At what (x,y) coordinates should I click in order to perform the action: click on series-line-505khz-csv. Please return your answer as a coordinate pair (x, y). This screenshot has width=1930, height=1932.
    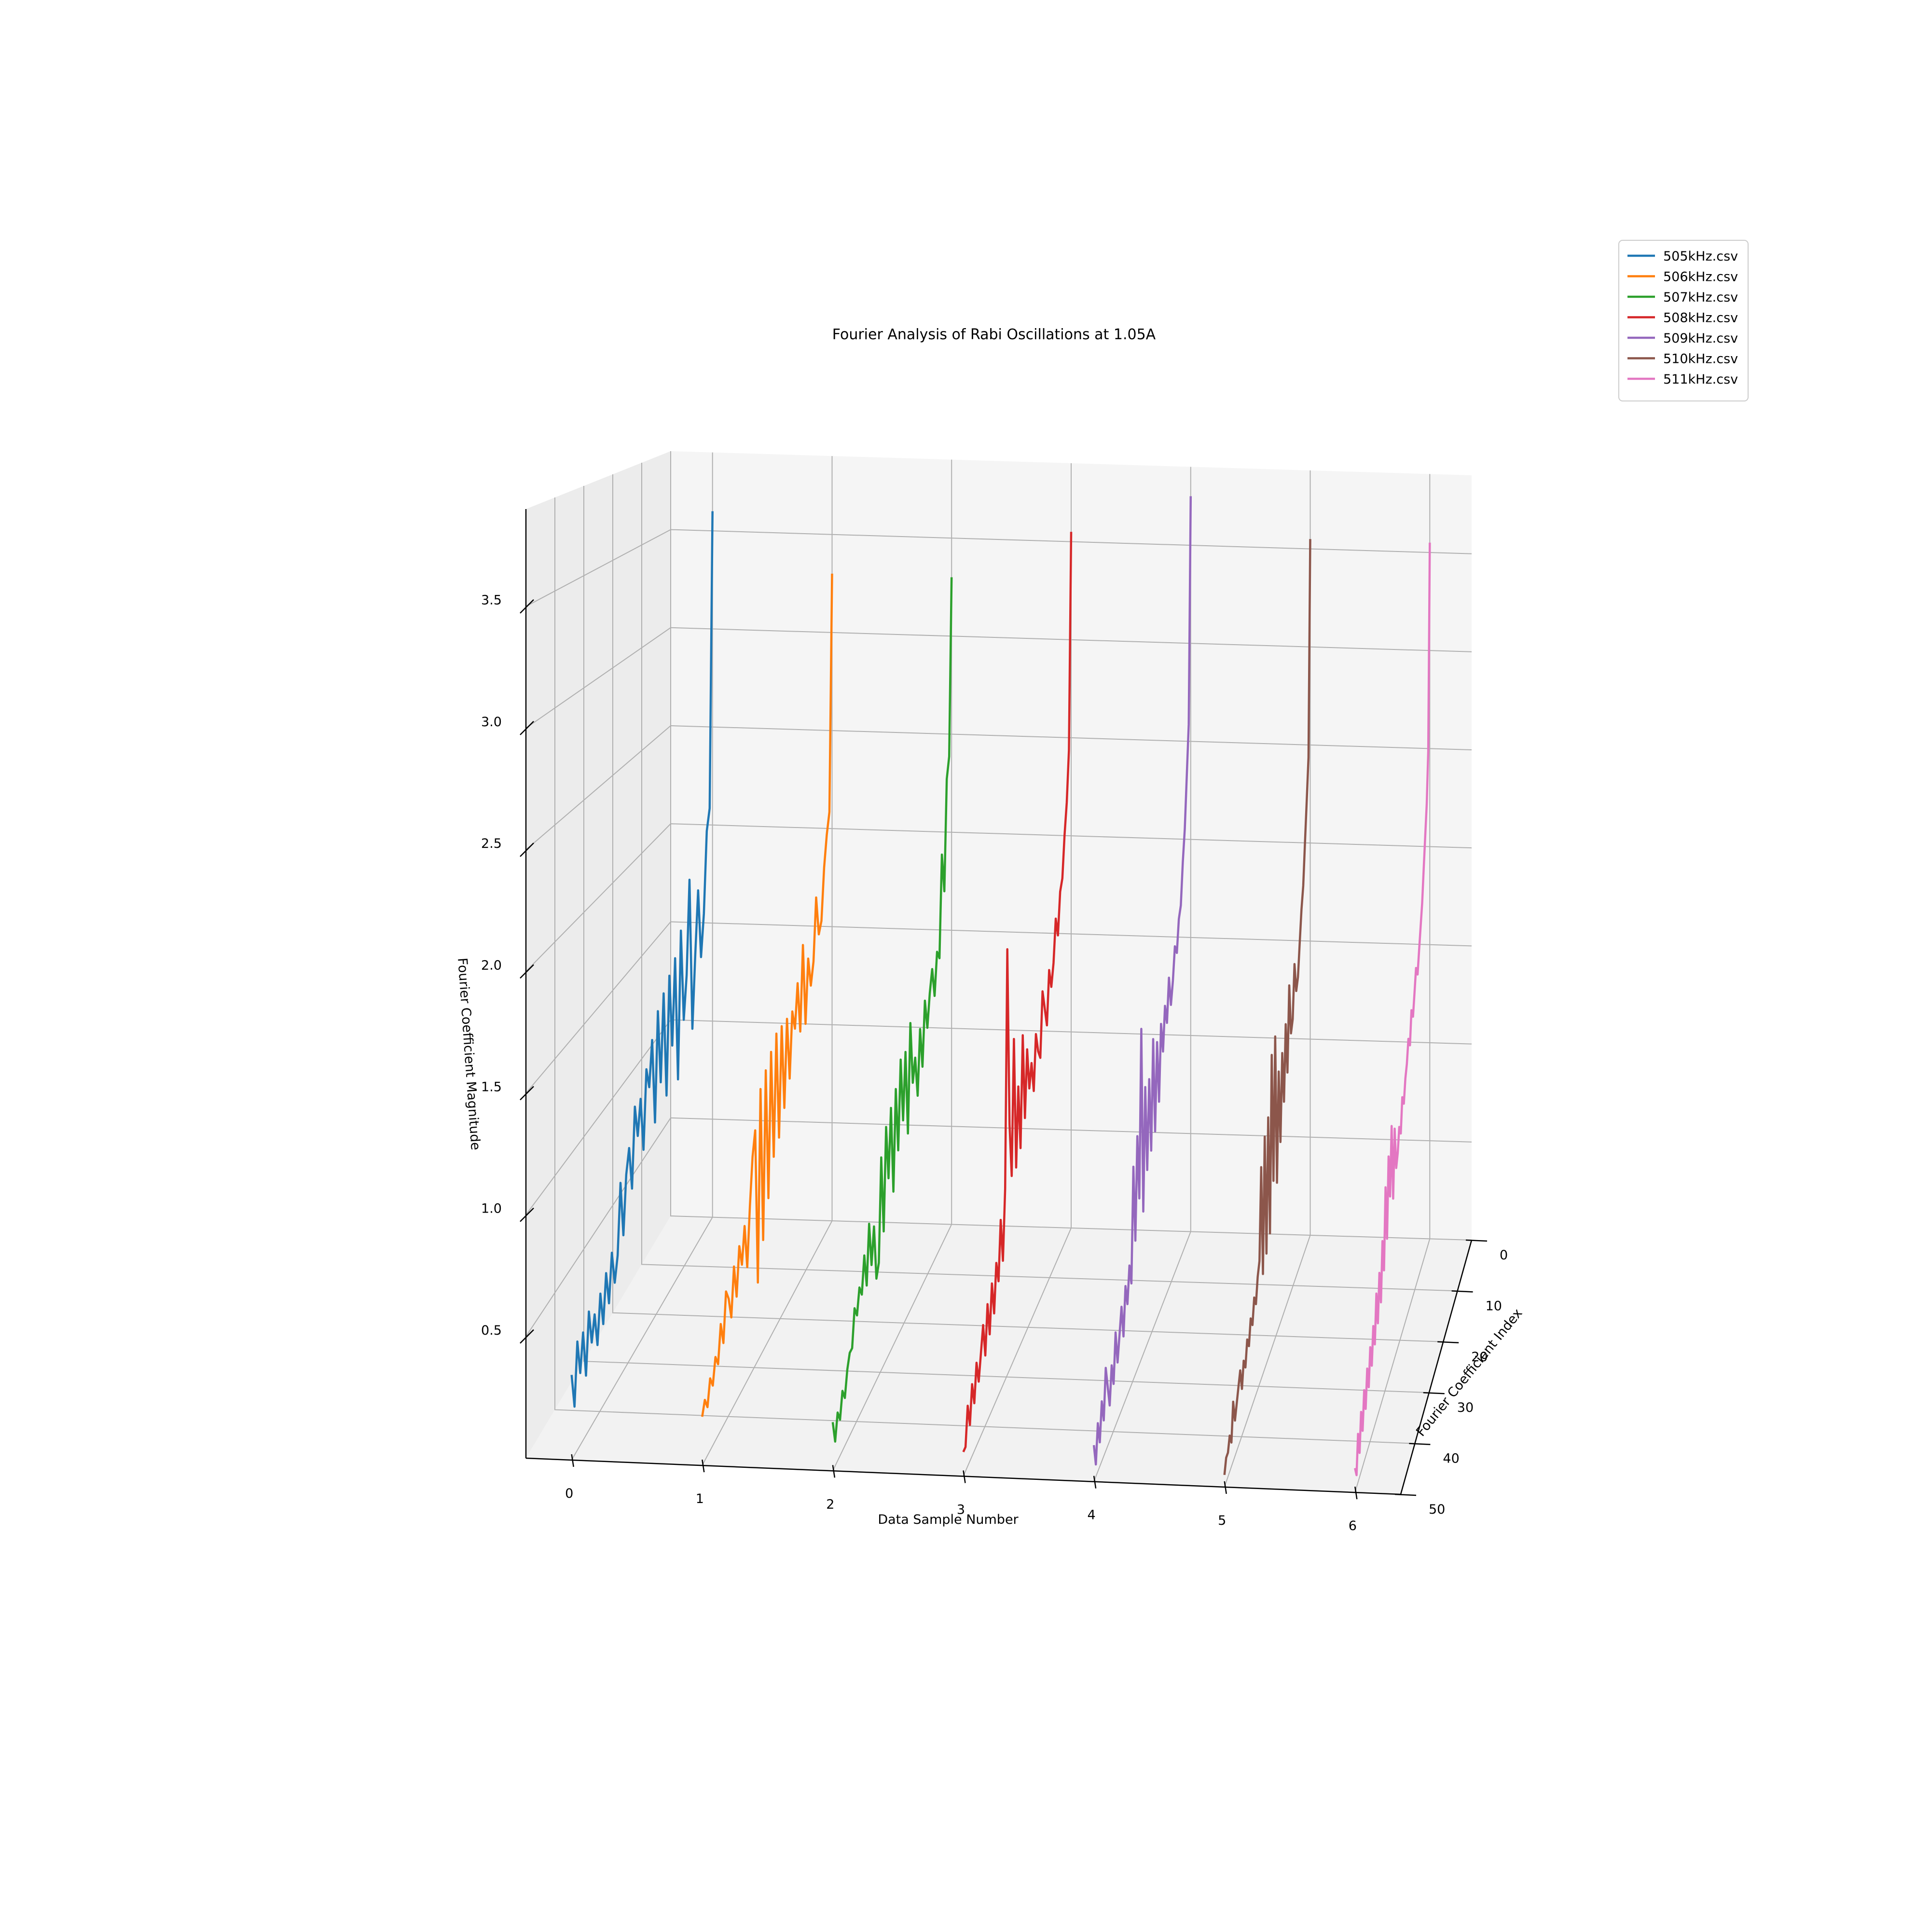
    Looking at the image, I should click on (642, 959).